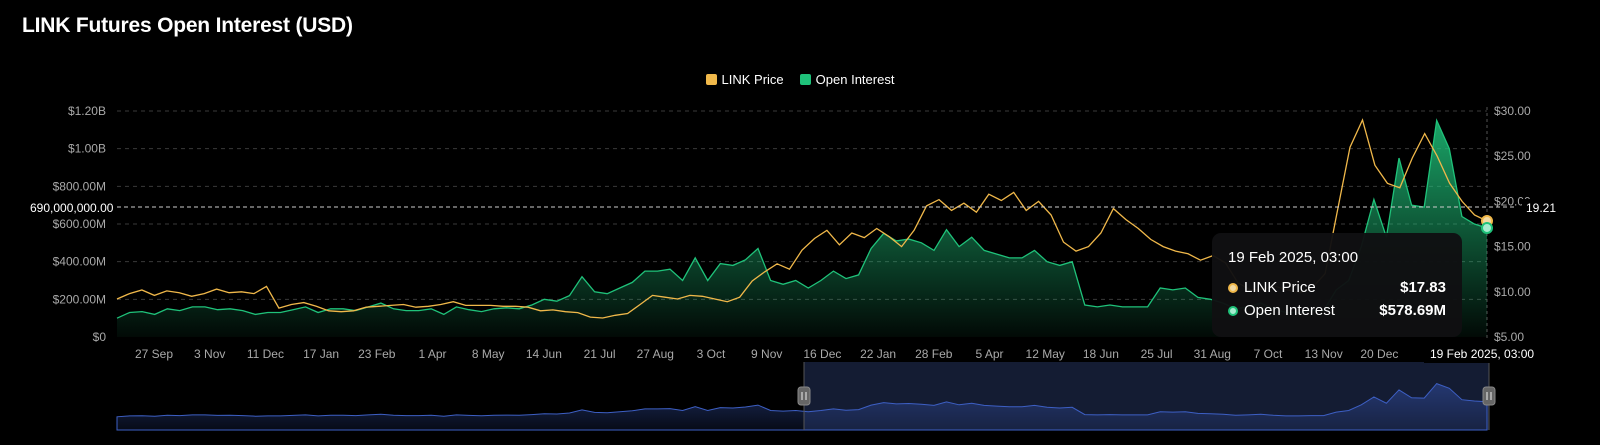 This screenshot has width=1600, height=445. Describe the element at coordinates (265, 354) in the screenshot. I see `x-tick-label: 11 Dec` at that location.